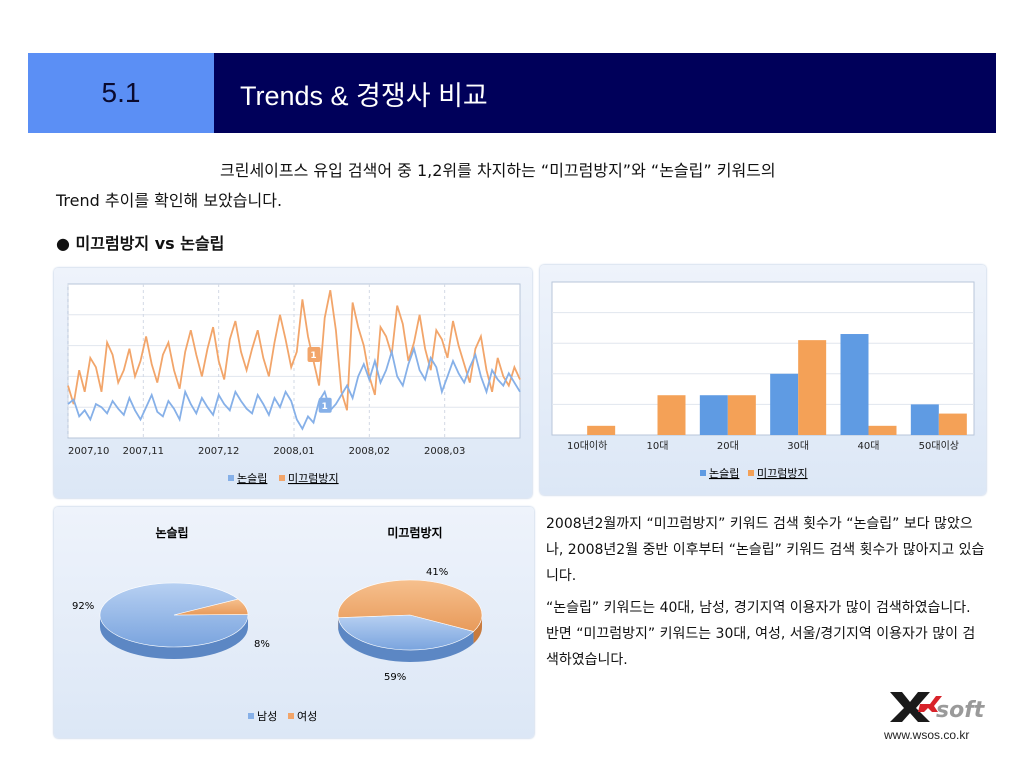  Describe the element at coordinates (869, 446) in the screenshot. I see `x-tick-label: 40대` at that location.